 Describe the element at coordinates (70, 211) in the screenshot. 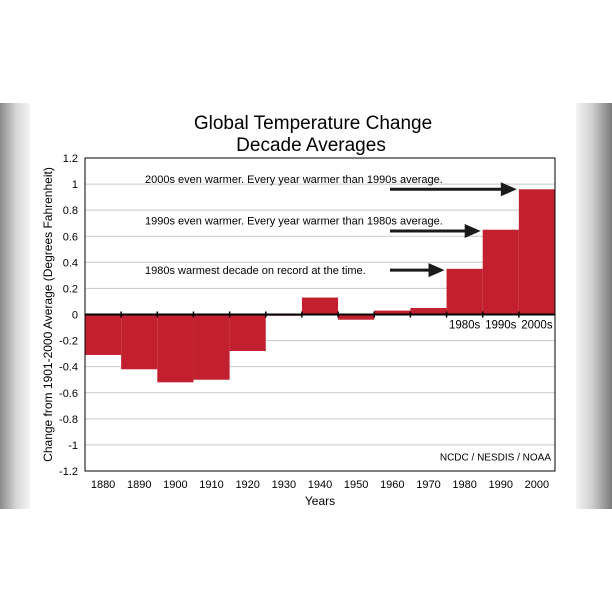

I see `y-tick-label: 0.8` at that location.